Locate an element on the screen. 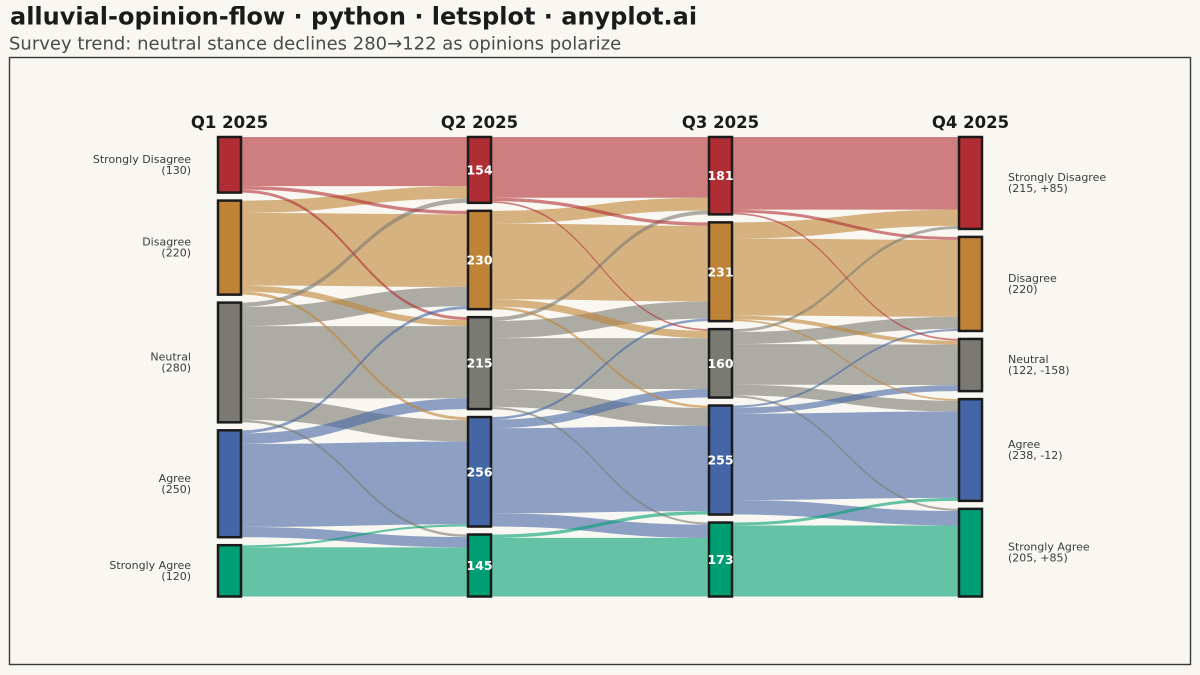  flow-q3-2025-strongly-disagree-to-q4-2025-disagree is located at coordinates (845, 224).